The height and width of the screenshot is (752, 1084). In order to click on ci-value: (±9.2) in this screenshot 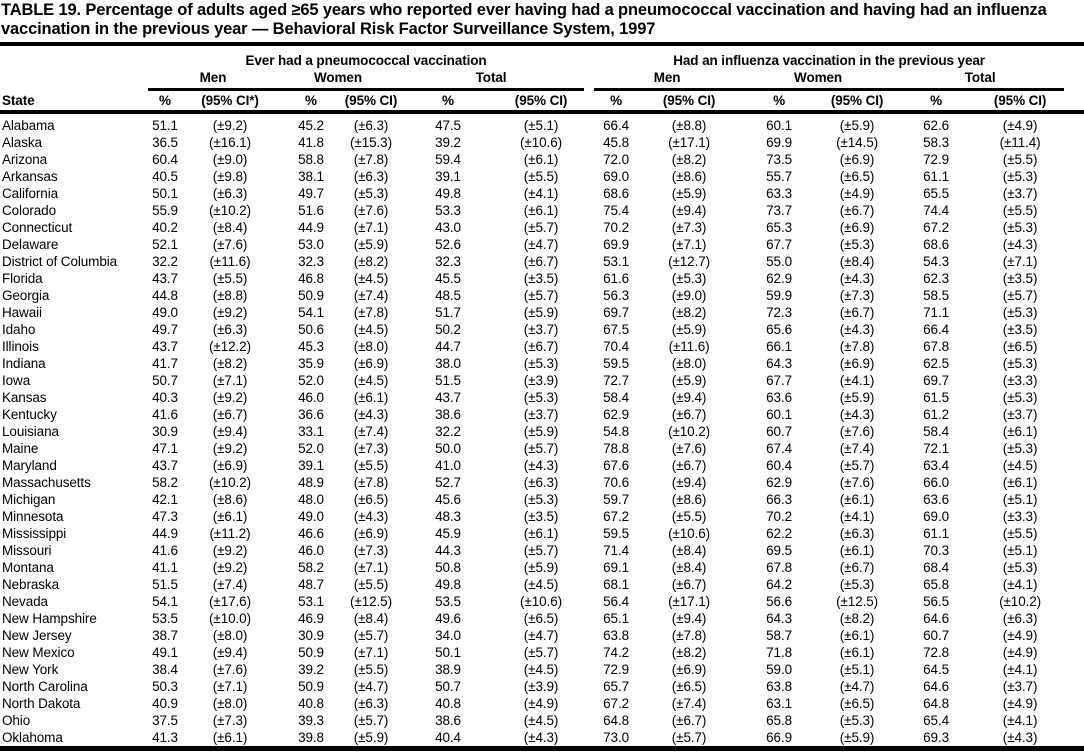, I will do `click(230, 397)`.